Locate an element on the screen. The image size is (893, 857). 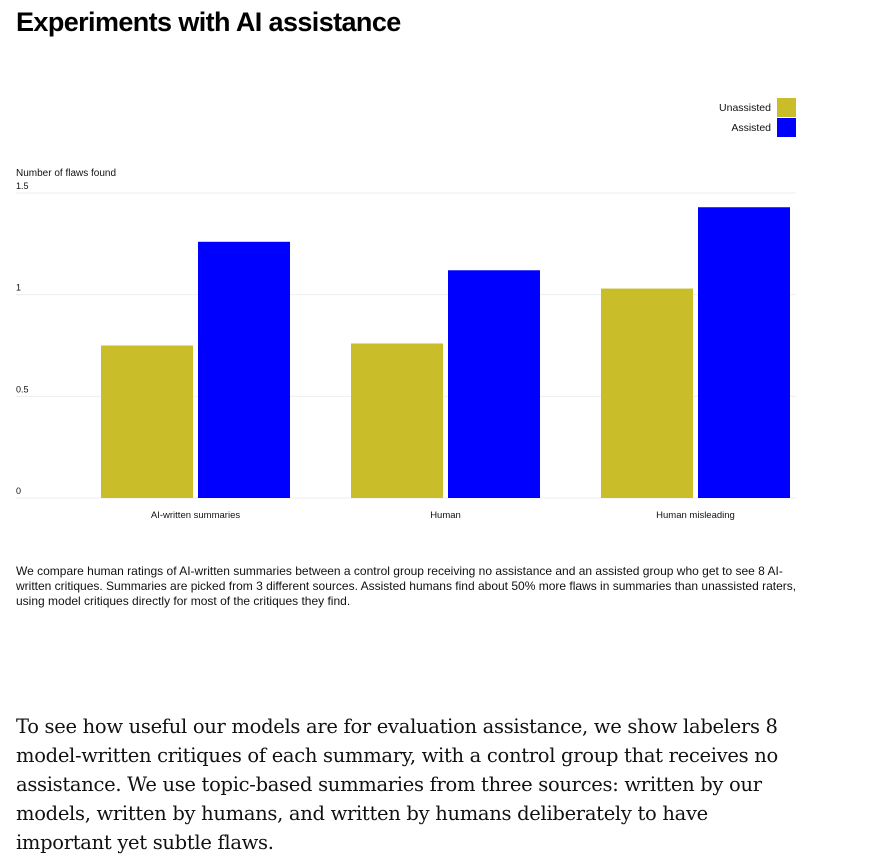
y-axis-label: Number of flaws found is located at coordinates (66, 173).